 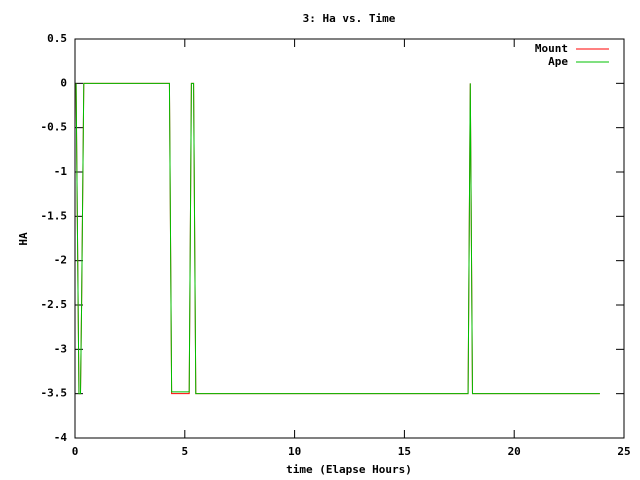 What do you see at coordinates (54, 304) in the screenshot?
I see `y-tick-label: -2.5` at bounding box center [54, 304].